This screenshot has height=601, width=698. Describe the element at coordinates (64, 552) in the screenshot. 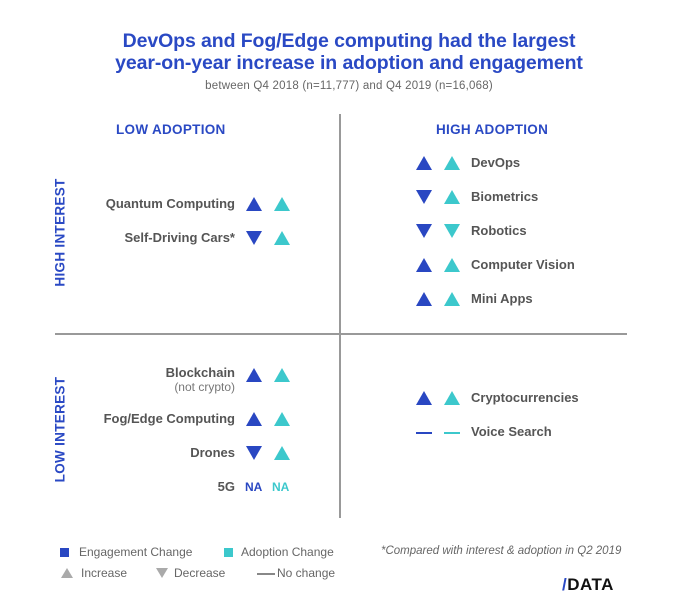

I see `engagement-color-swatch` at that location.